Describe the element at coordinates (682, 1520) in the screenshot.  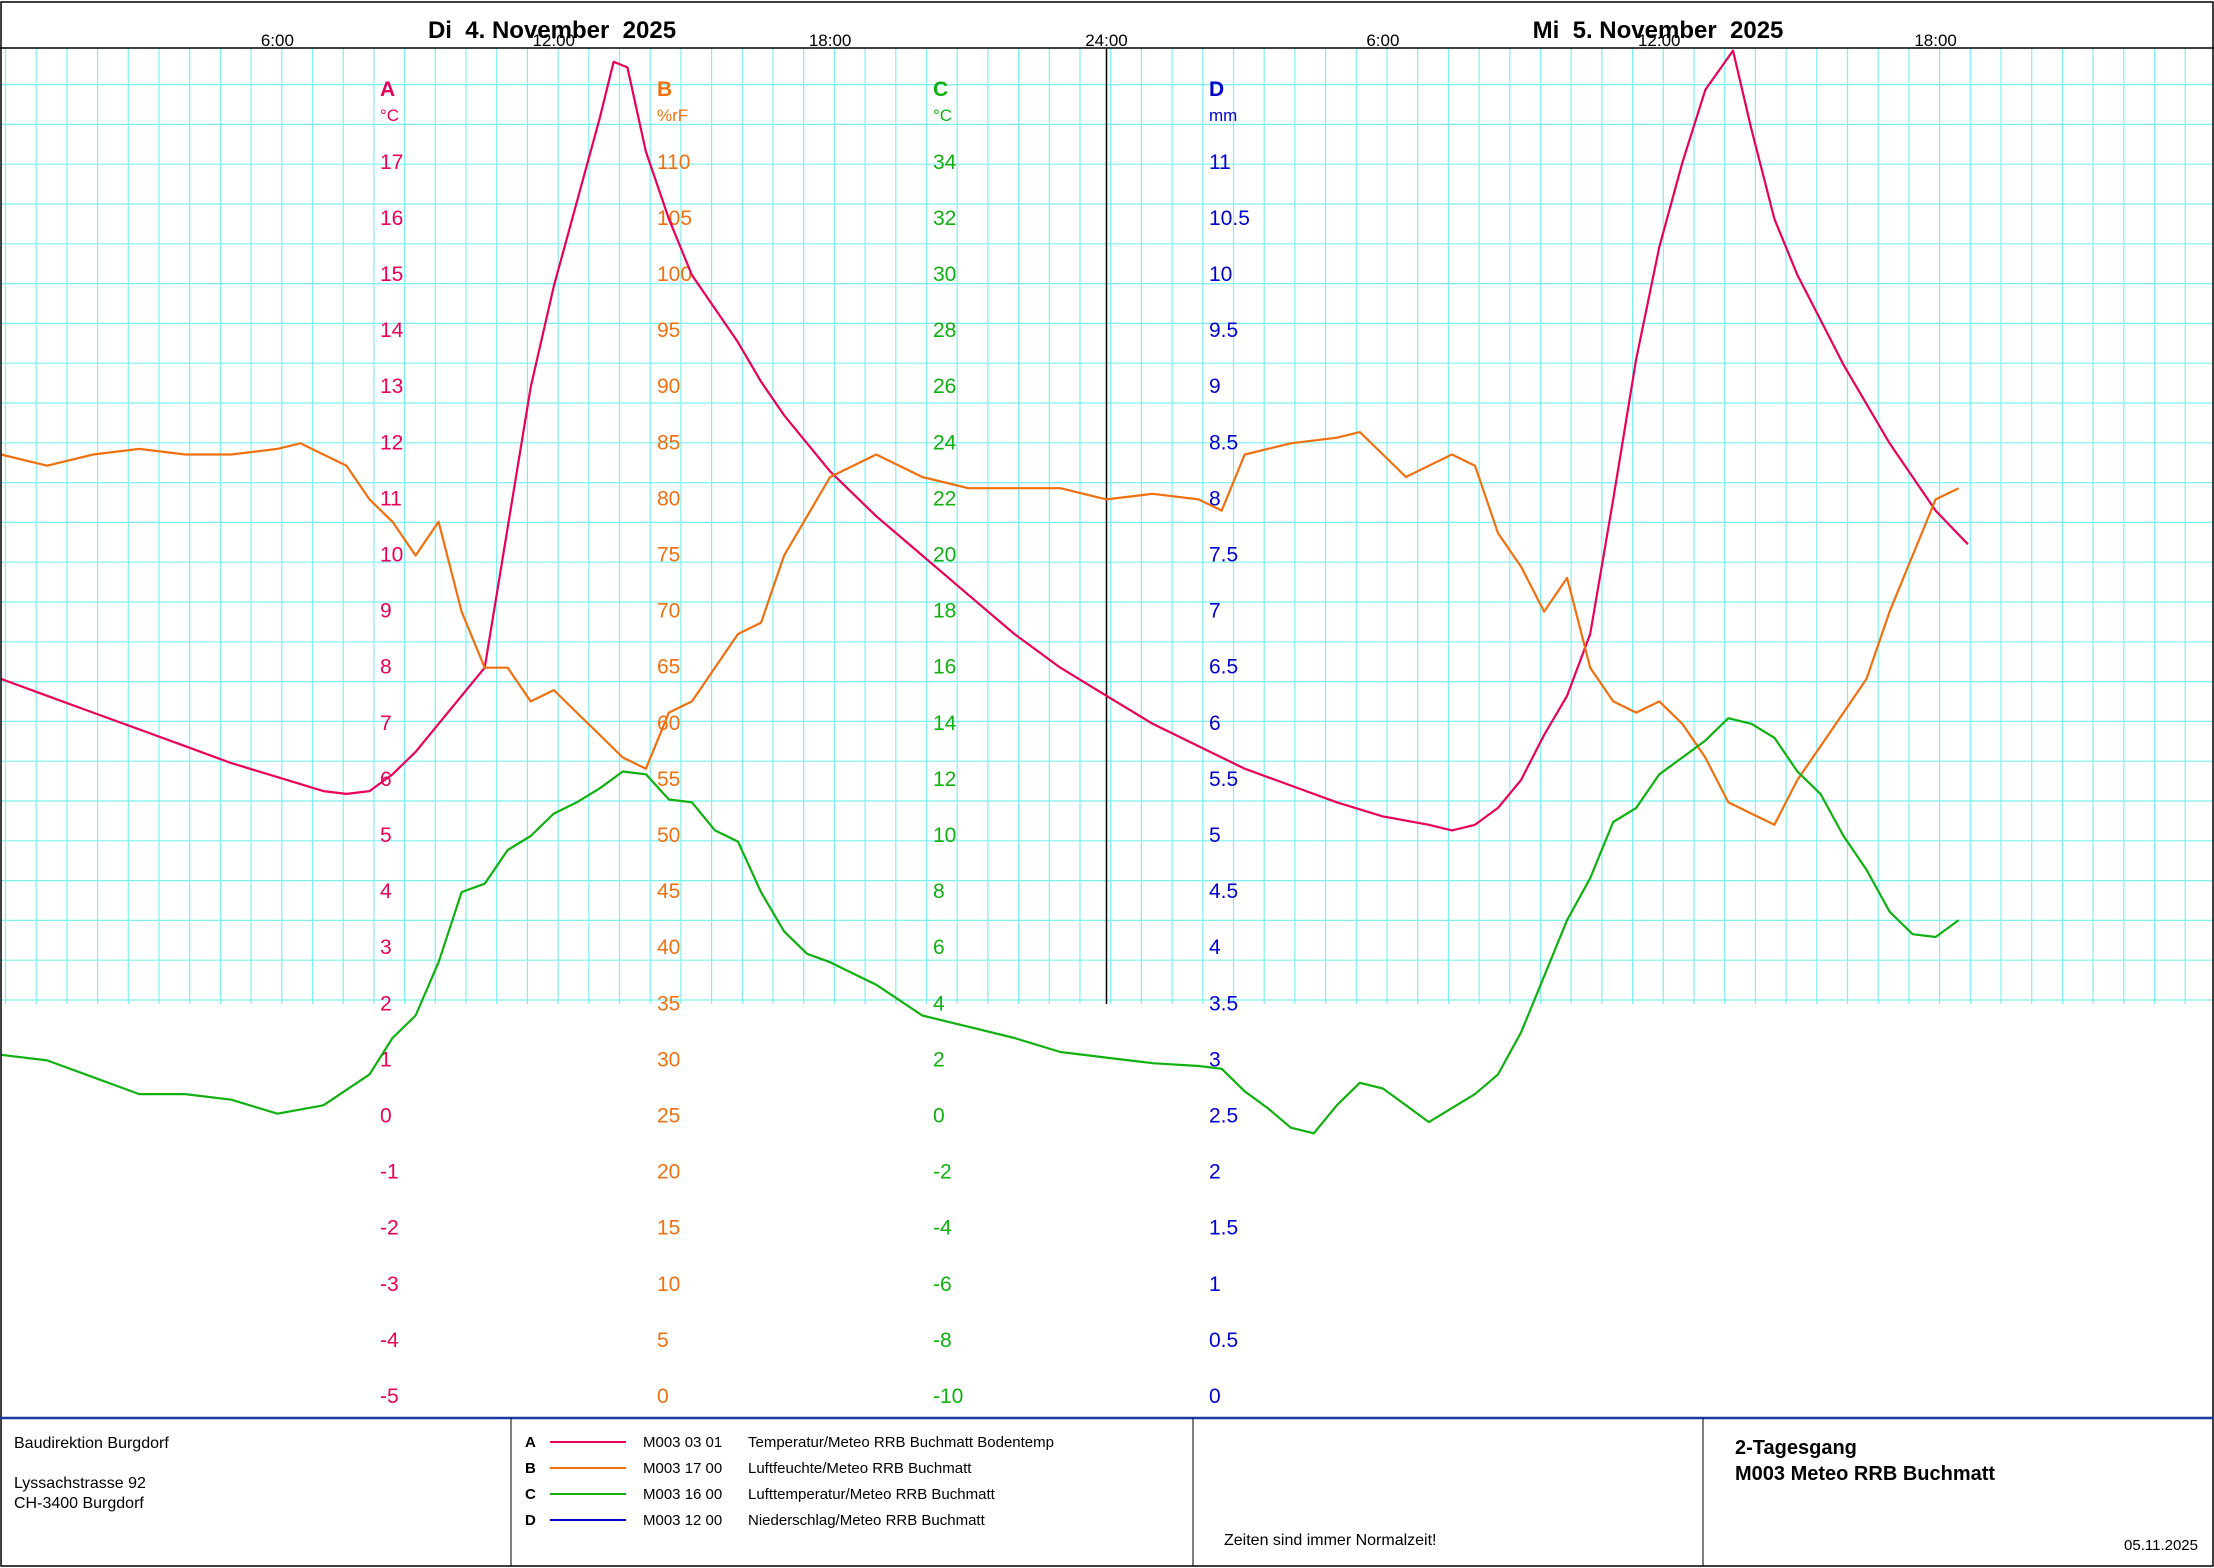
I see `legend-code: M003 12 00` at that location.